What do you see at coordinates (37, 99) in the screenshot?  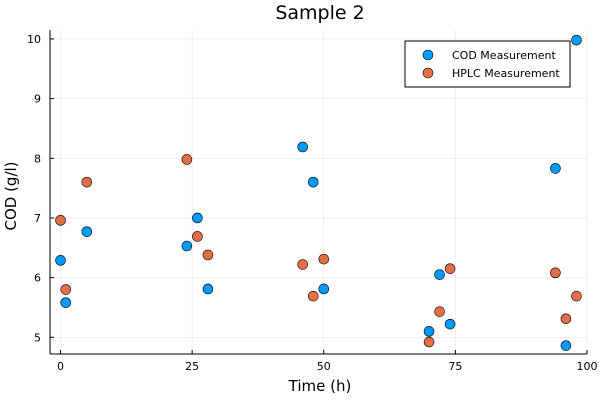 I see `y-tick-label: 9` at bounding box center [37, 99].